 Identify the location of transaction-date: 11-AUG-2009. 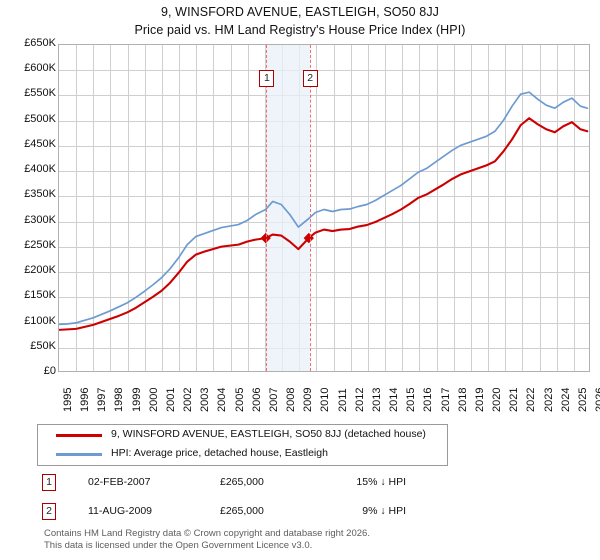
(120, 511).